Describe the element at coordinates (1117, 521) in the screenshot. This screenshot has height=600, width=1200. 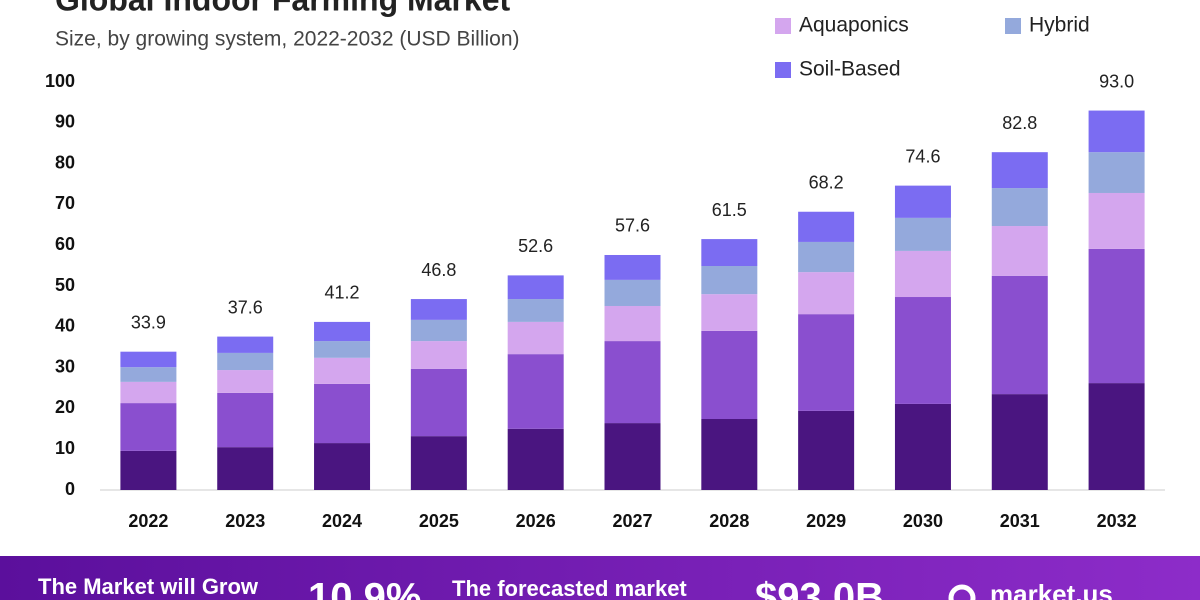
I see `x-tick-label: 2032` at that location.